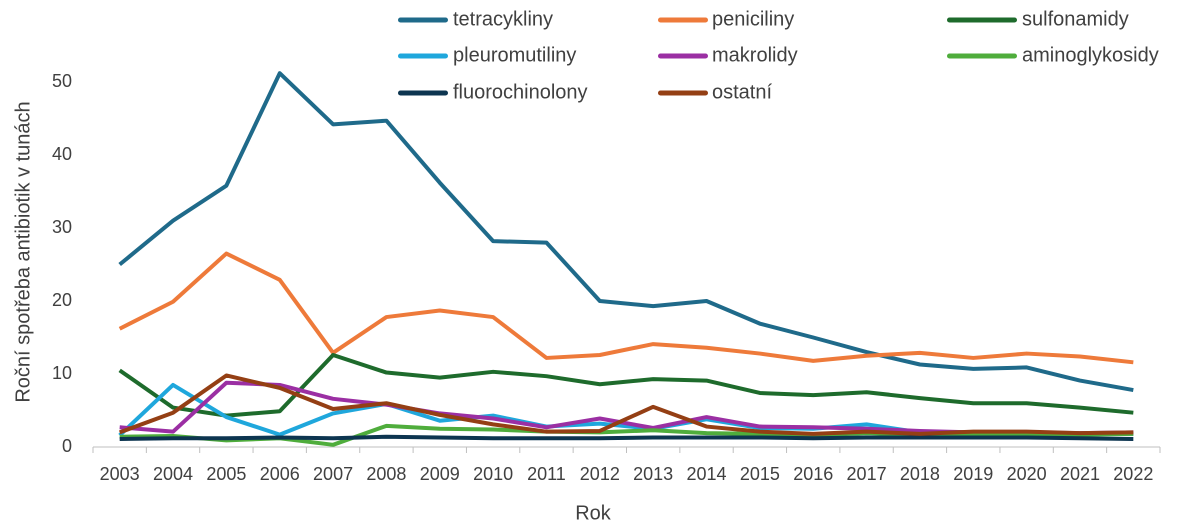 The image size is (1186, 526). Describe the element at coordinates (440, 474) in the screenshot. I see `x-tick-label: 2009` at that location.